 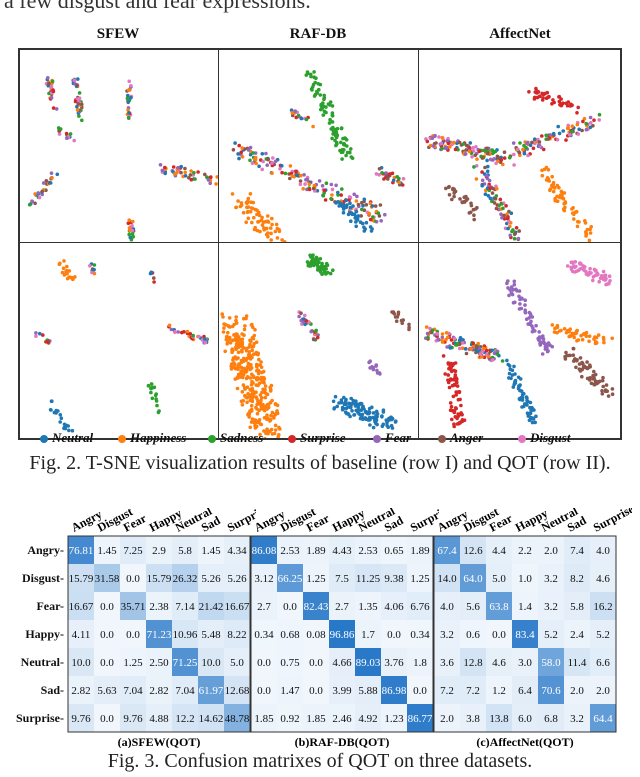 What do you see at coordinates (316, 607) in the screenshot?
I see `matrix-value: 82.43` at bounding box center [316, 607].